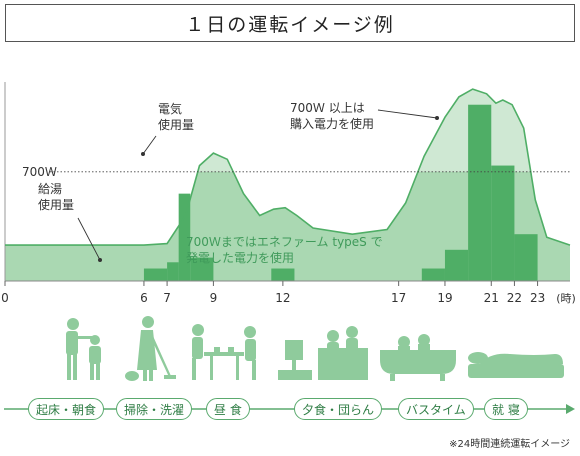  Describe the element at coordinates (516, 365) in the screenshot. I see `sleeping-icon` at that location.